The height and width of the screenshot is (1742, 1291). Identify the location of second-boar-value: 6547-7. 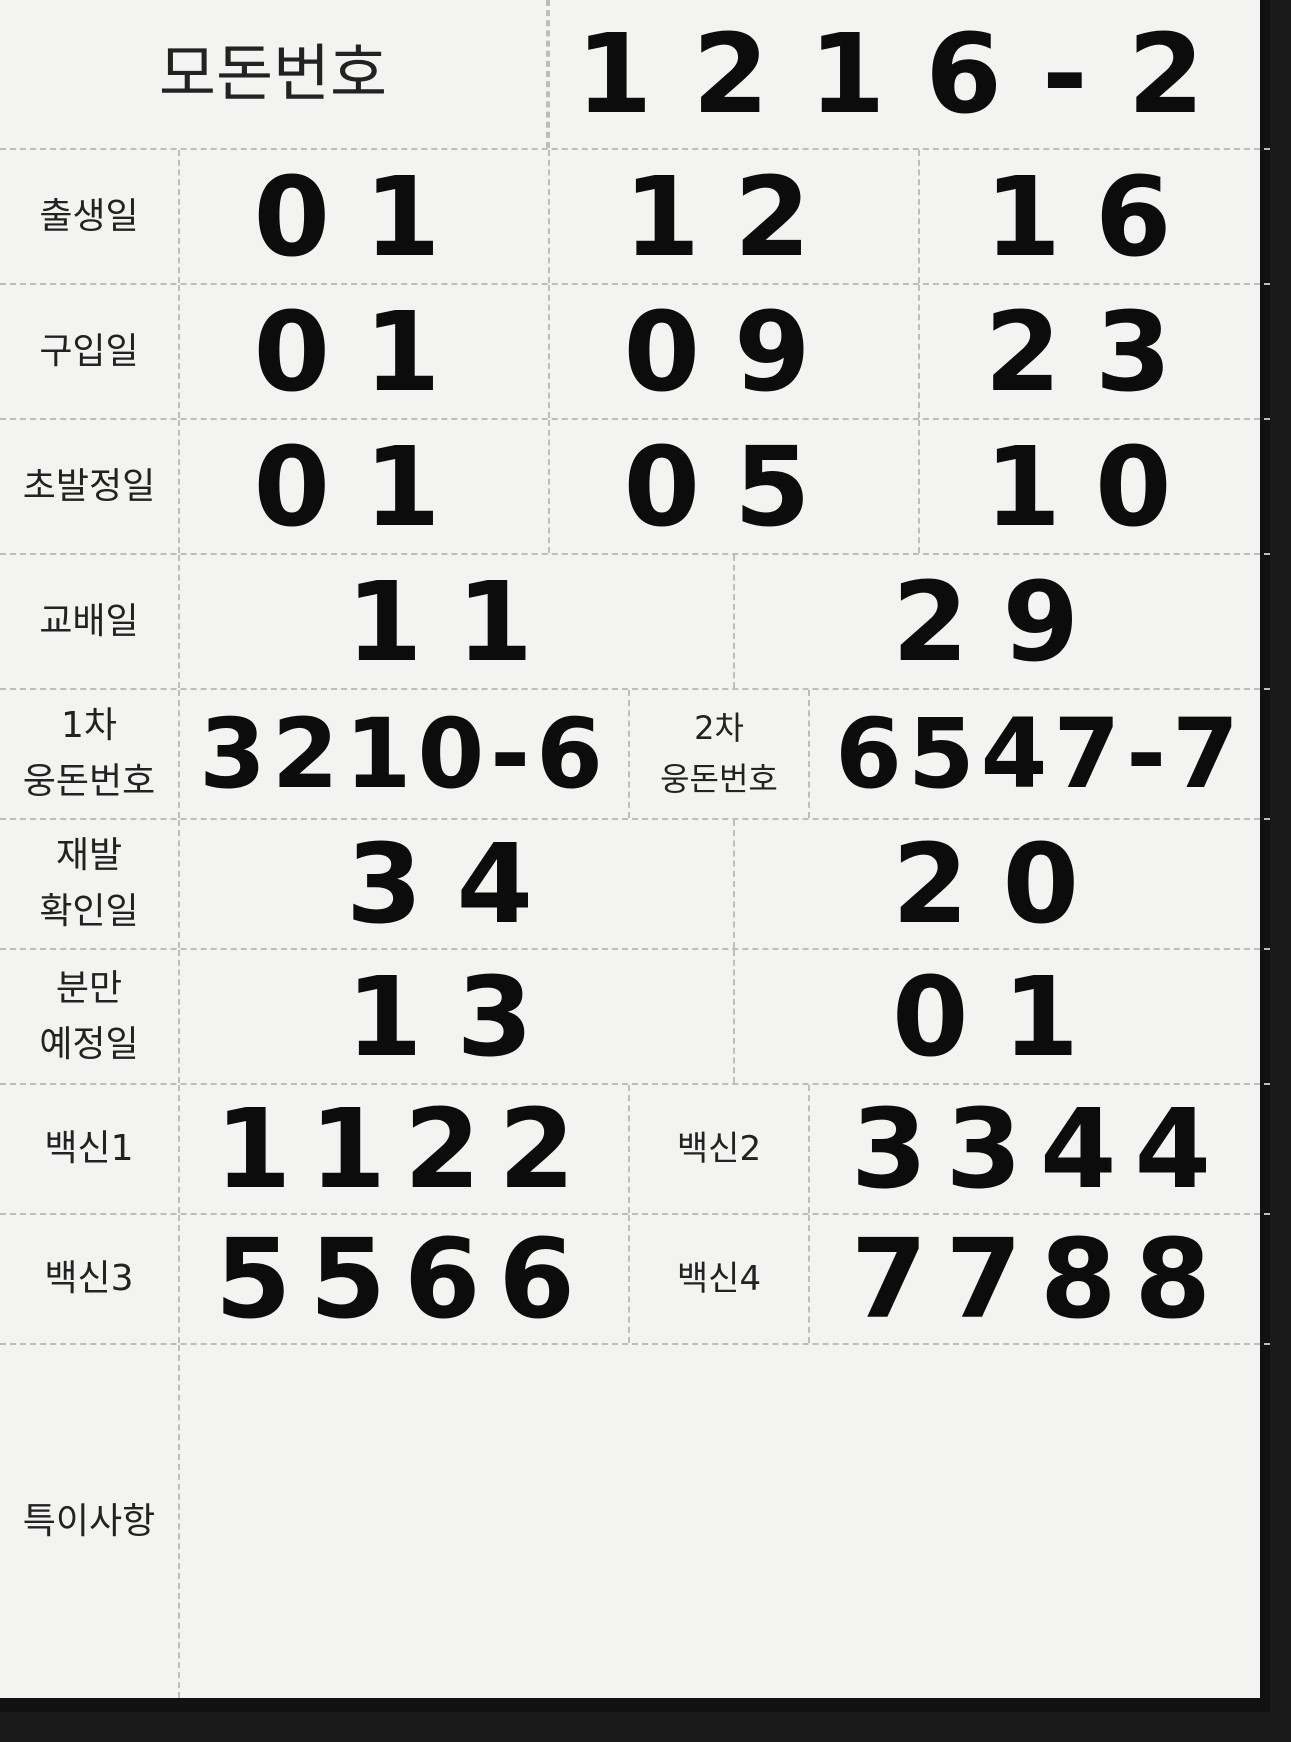
(1040, 754).